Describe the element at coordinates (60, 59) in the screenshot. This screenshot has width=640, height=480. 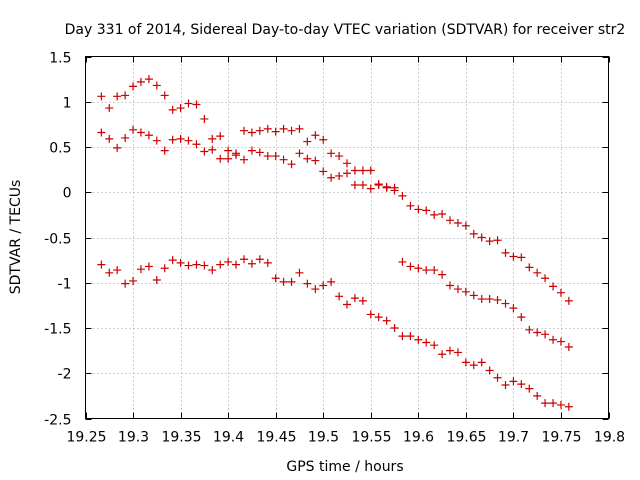
I see `y-tick-label: 1.5` at that location.